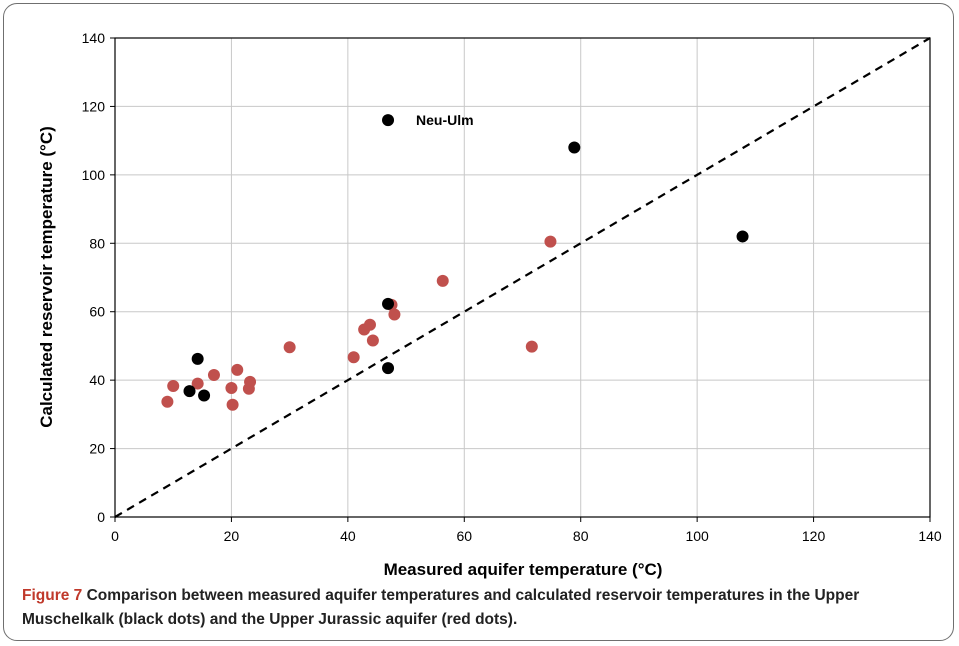 Image resolution: width=959 pixels, height=646 pixels. What do you see at coordinates (526, 530) in the screenshot?
I see `x-tick-labels: 0 20 40 60 80 100 120 140` at bounding box center [526, 530].